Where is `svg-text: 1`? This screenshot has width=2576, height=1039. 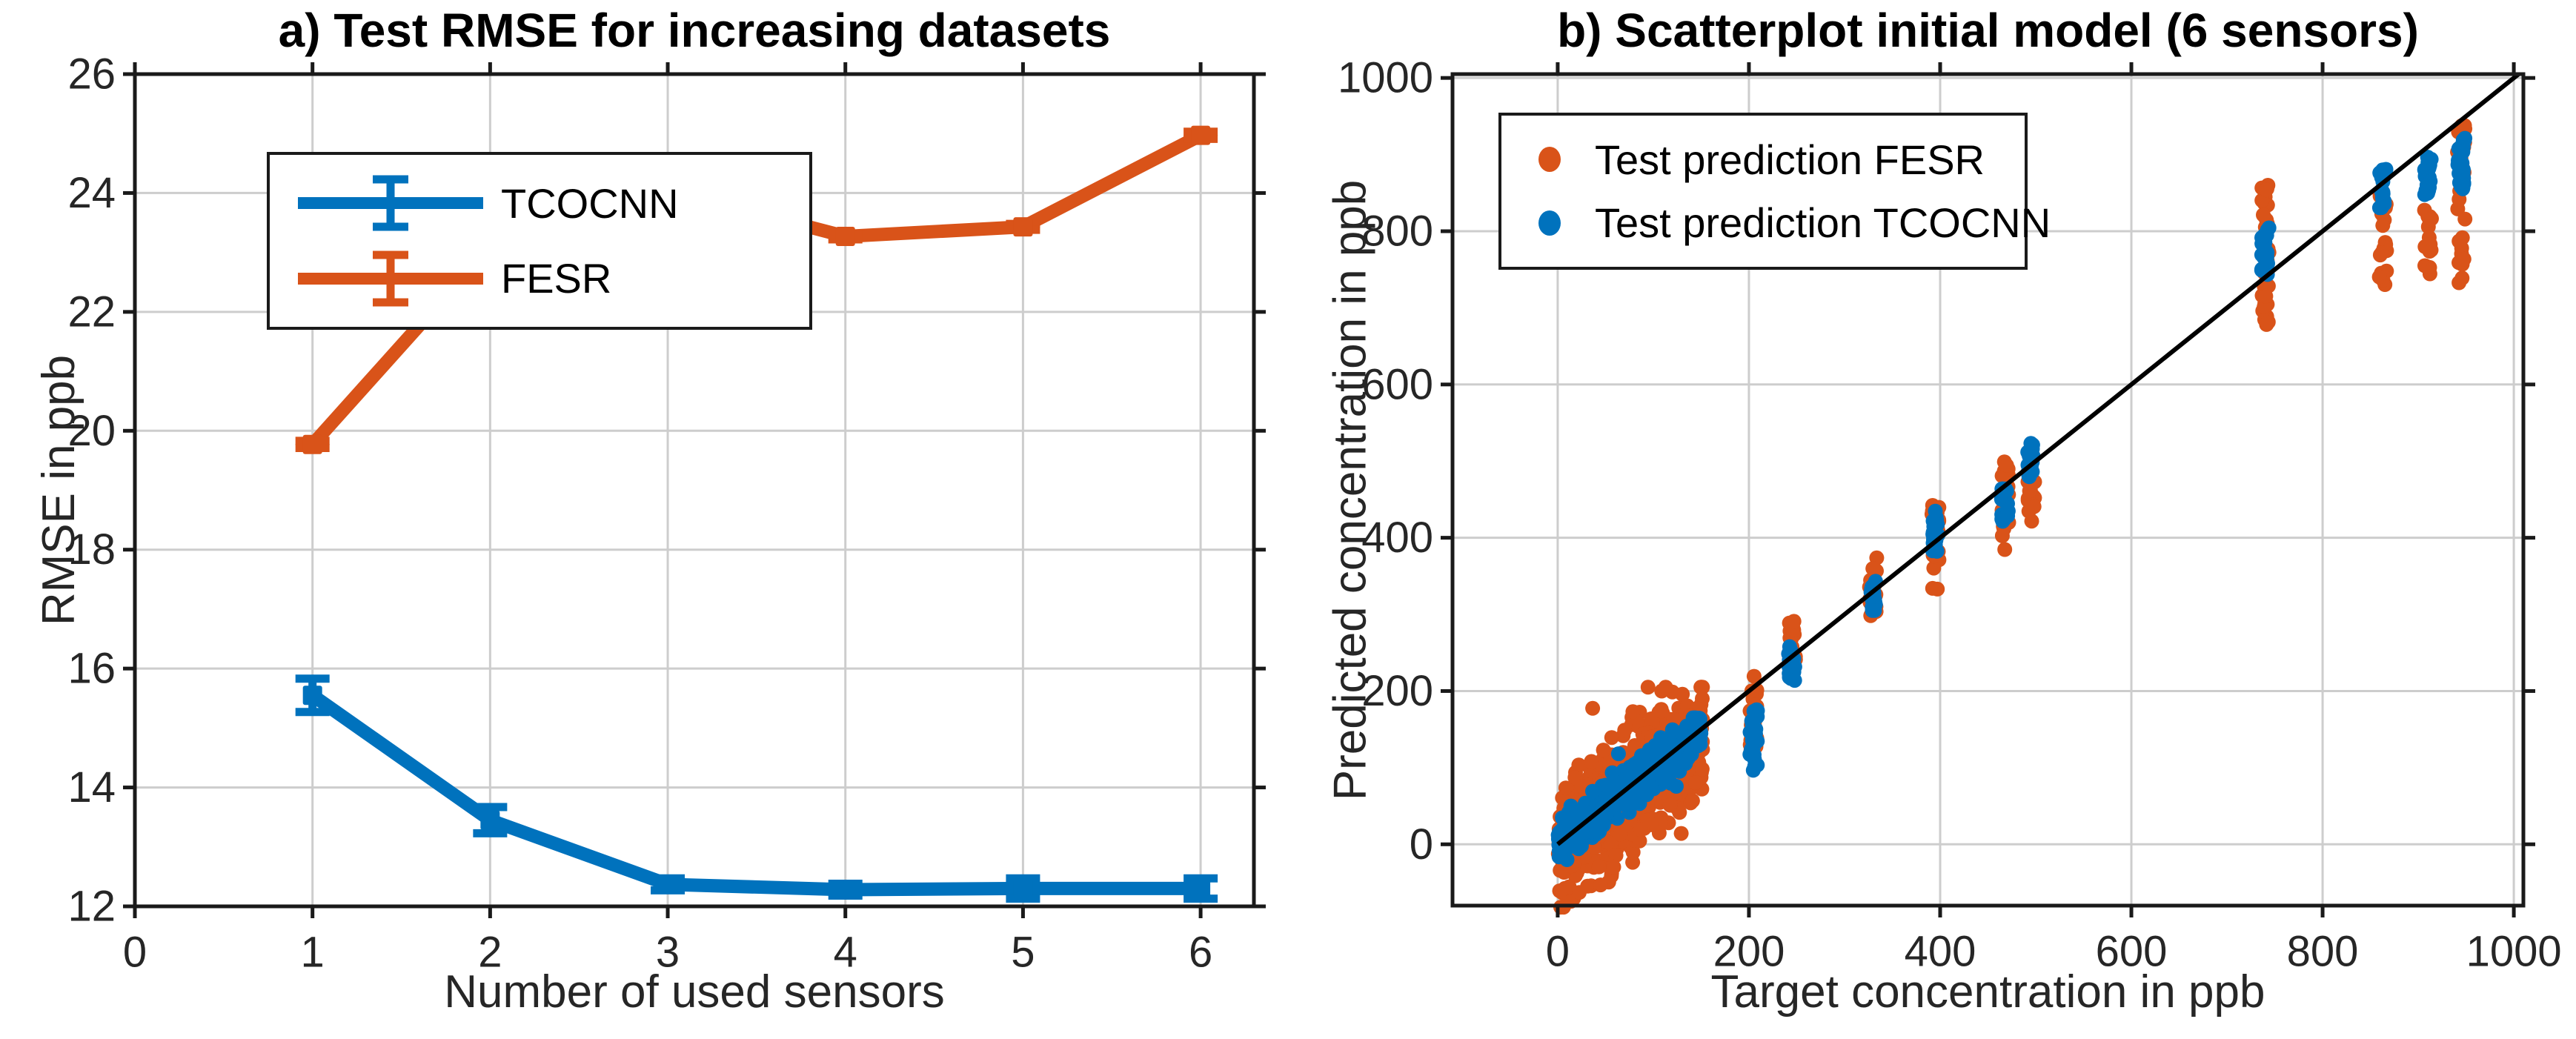 svg-text: 1 is located at coordinates (313, 953).